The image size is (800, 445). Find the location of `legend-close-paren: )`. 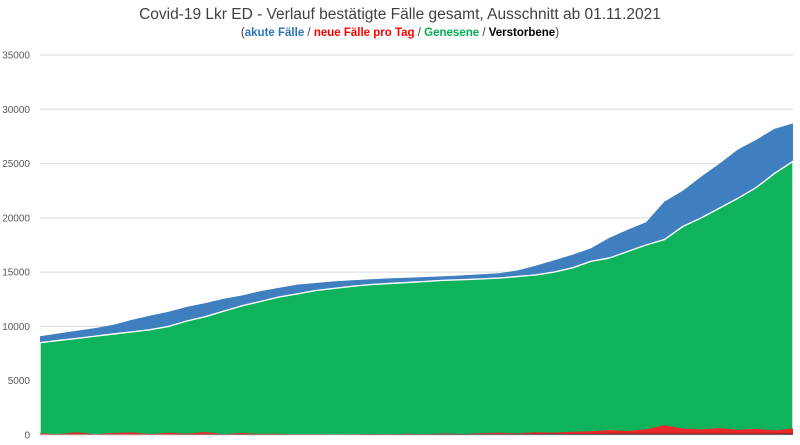

legend-close-paren: ) is located at coordinates (557, 33).